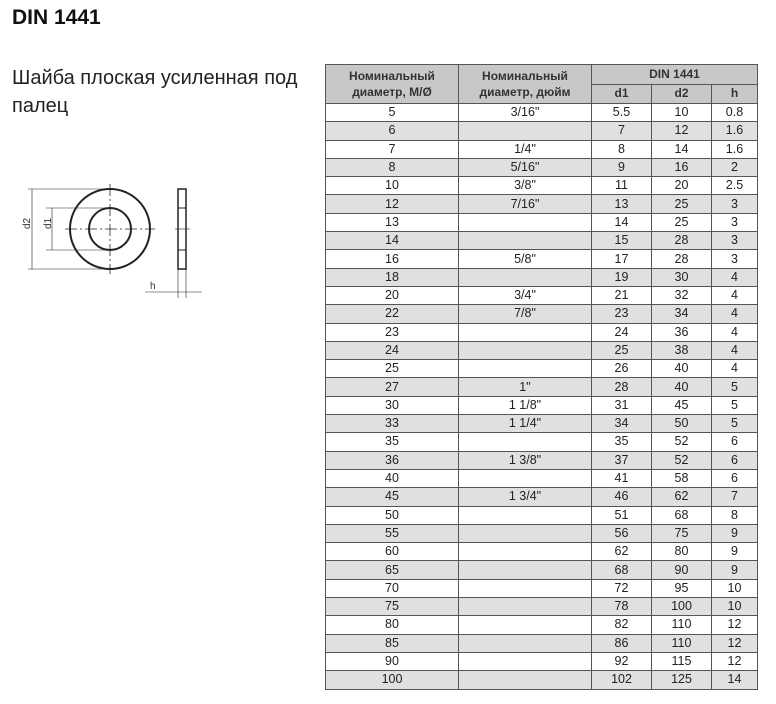  What do you see at coordinates (621, 167) in the screenshot?
I see `d1-cell: 9` at bounding box center [621, 167].